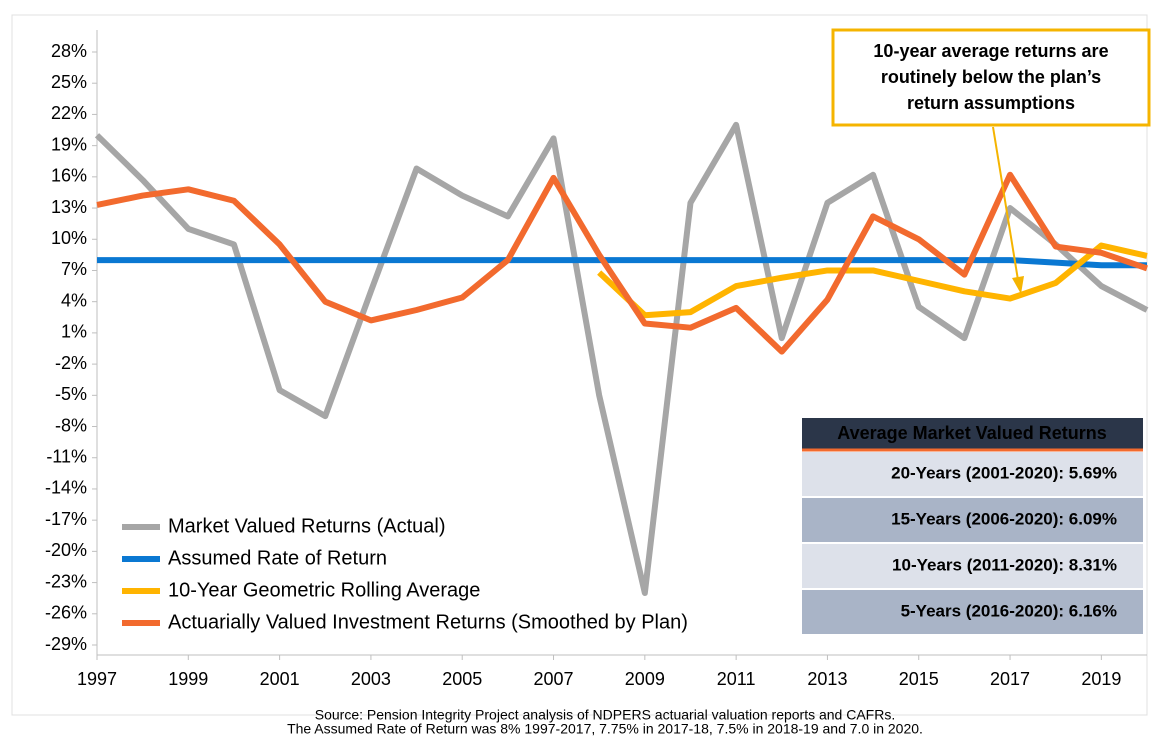  What do you see at coordinates (736, 679) in the screenshot?
I see `x-tick-label: 2011` at bounding box center [736, 679].